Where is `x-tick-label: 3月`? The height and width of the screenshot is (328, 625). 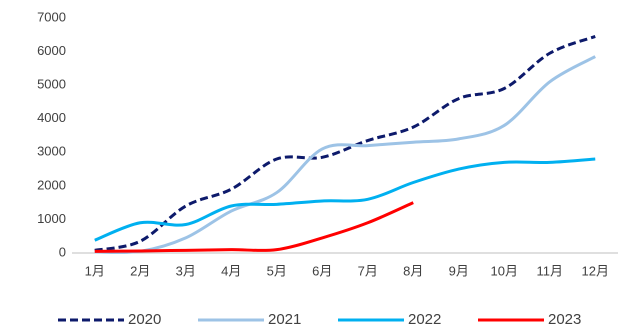 x-tick-label: 3月 is located at coordinates (186, 270).